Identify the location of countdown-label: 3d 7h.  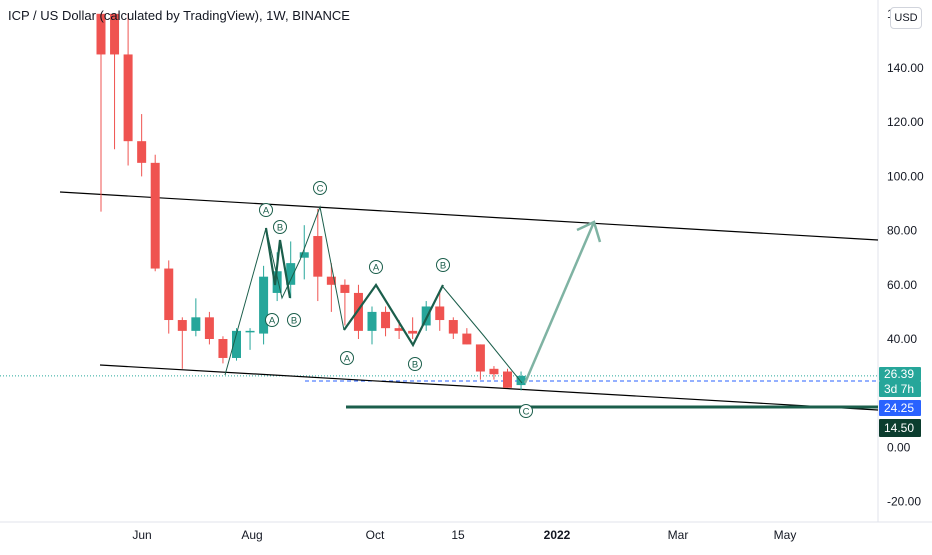
(900, 389).